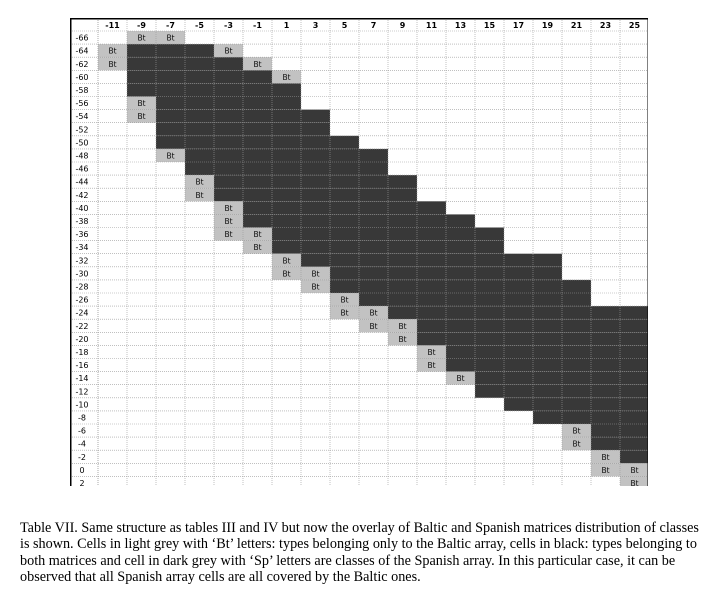  I want to click on row-label: -4, so click(82, 444).